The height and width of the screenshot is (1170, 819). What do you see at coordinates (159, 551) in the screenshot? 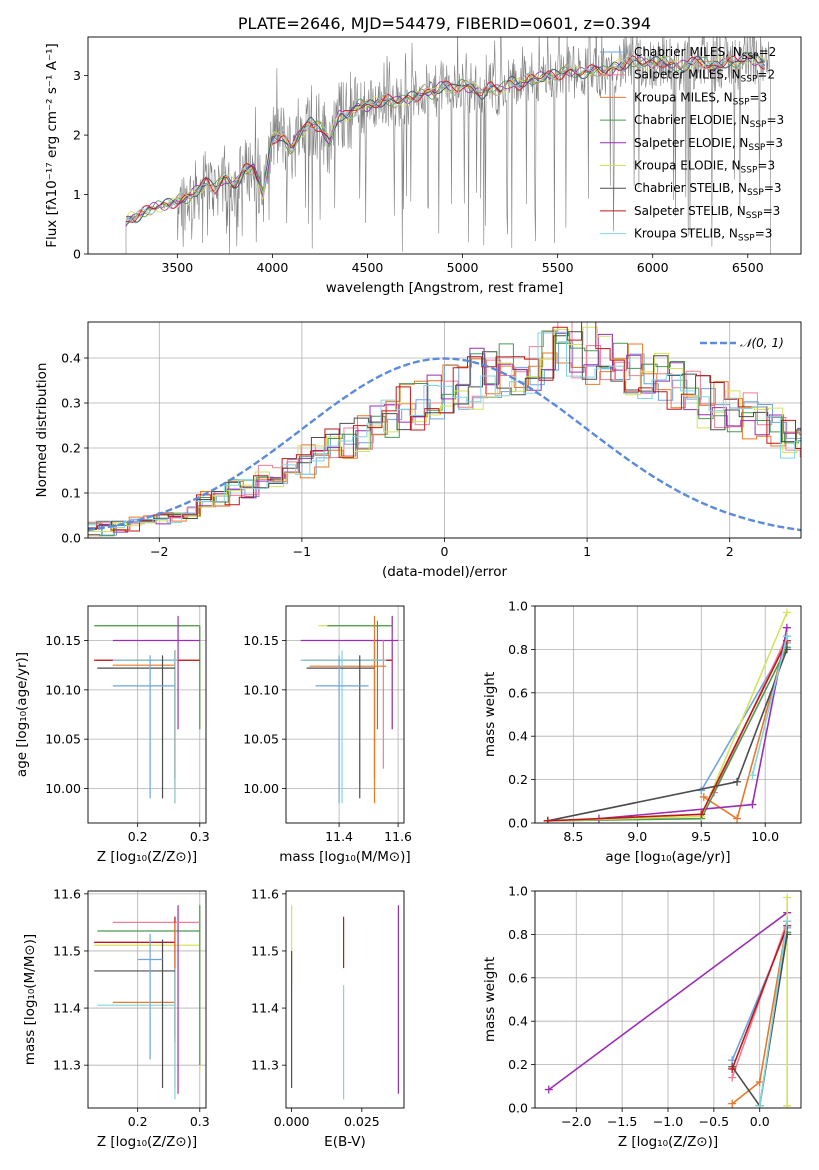
I see `x-tick-label: −2` at bounding box center [159, 551].